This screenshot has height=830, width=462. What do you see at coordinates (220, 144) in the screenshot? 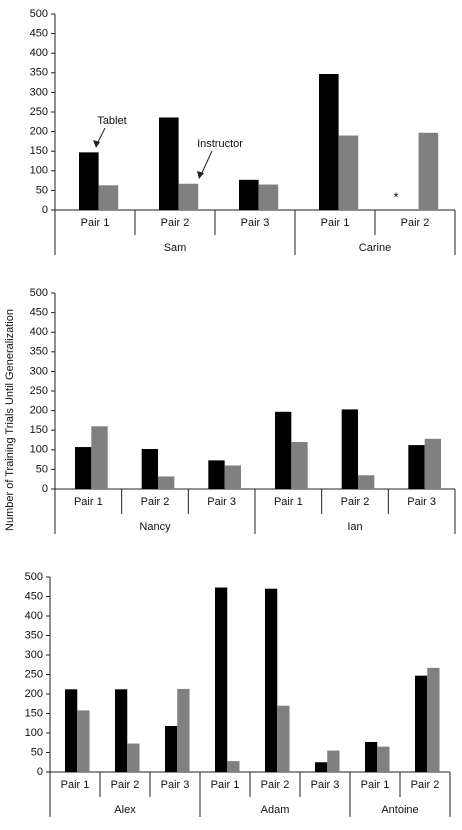
I see `annotation: Instructor` at bounding box center [220, 144].